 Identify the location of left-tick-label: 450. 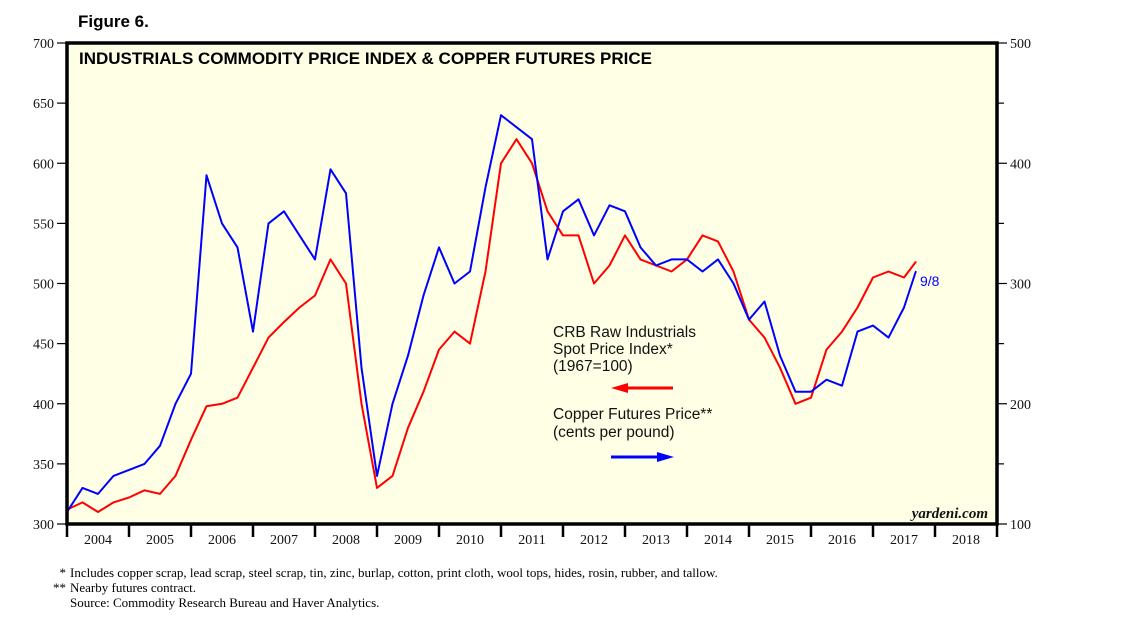
(43, 345).